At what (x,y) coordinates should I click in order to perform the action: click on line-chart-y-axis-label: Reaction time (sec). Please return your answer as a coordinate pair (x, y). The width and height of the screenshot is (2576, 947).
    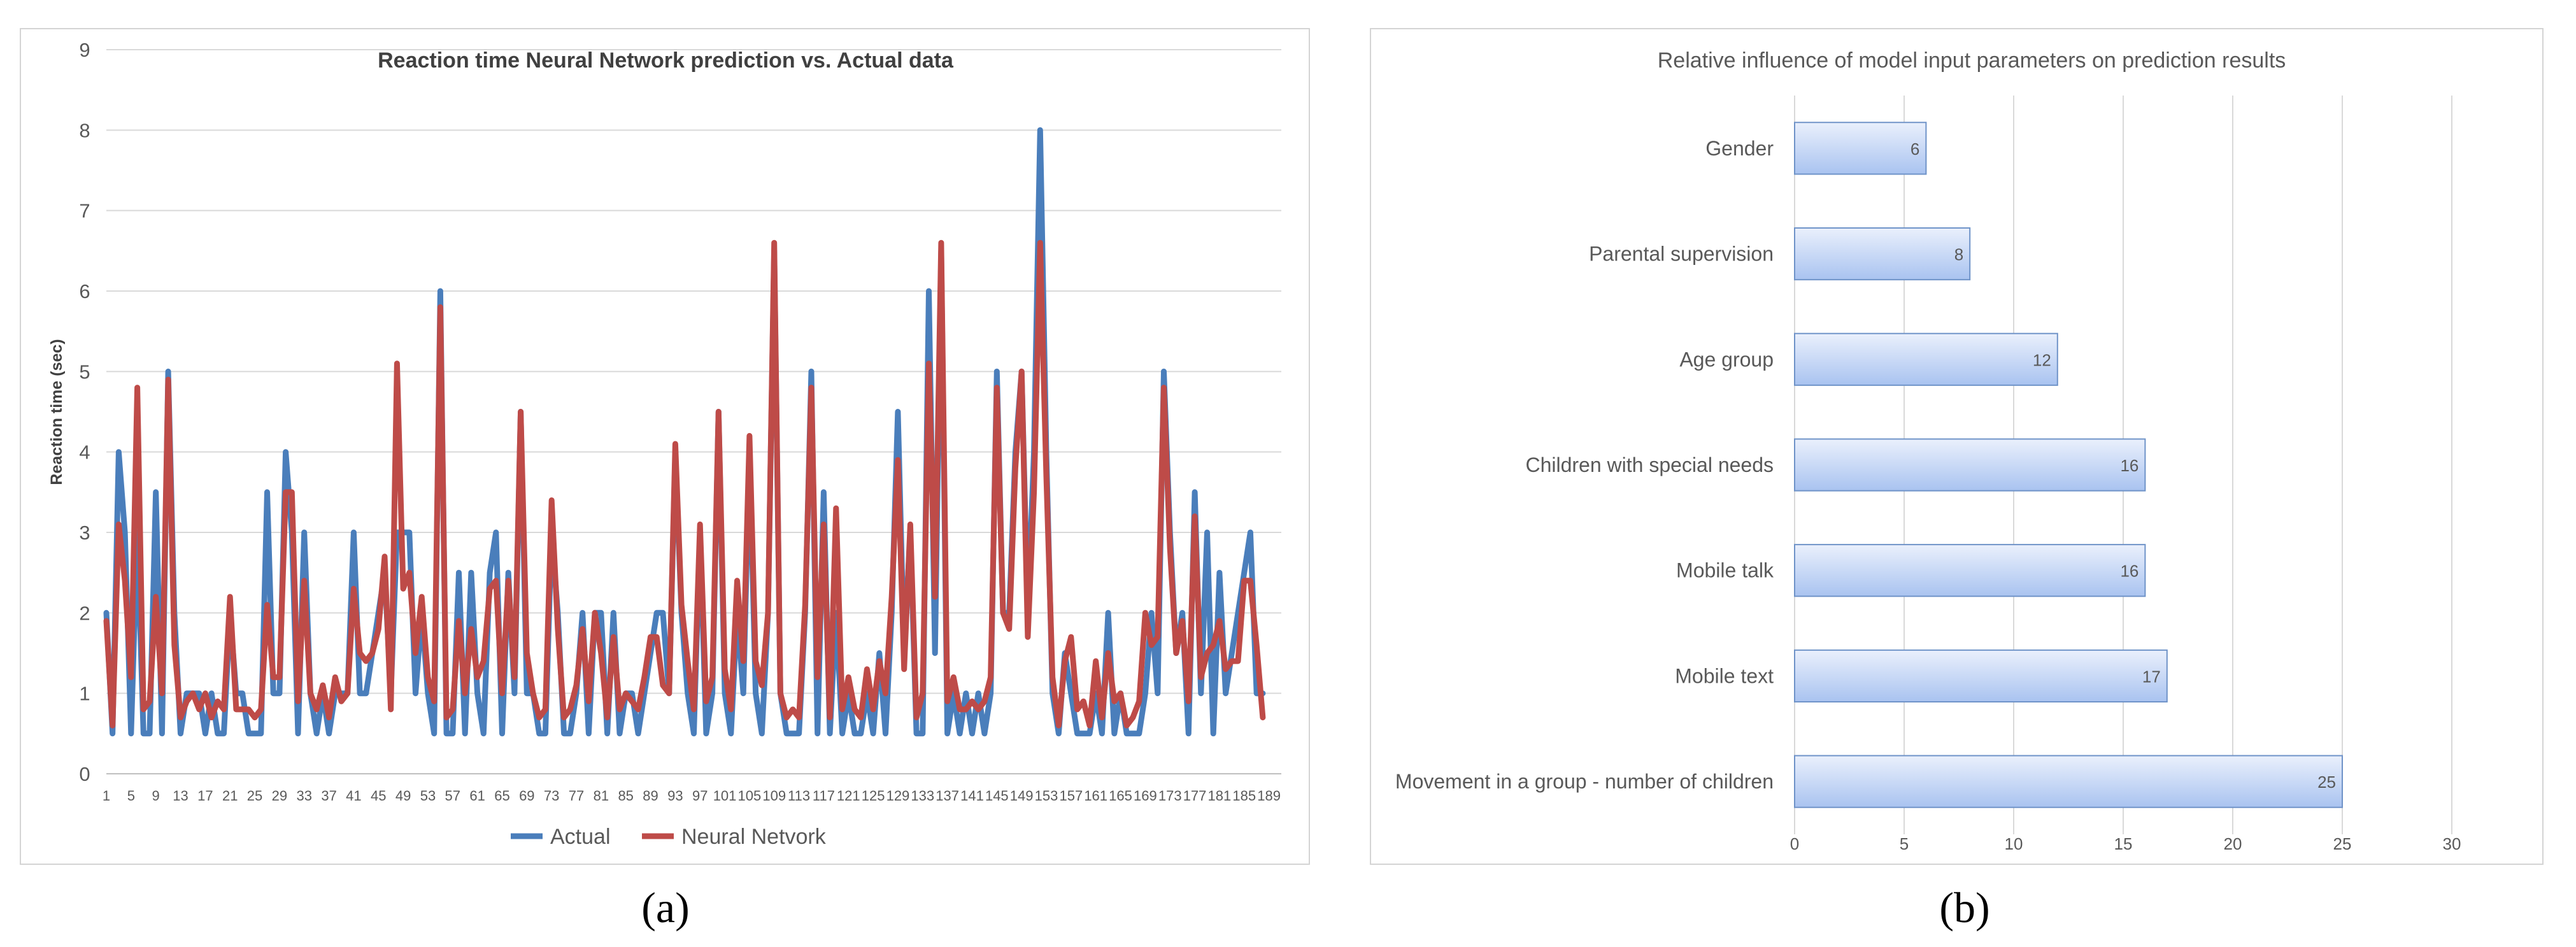
    Looking at the image, I should click on (57, 412).